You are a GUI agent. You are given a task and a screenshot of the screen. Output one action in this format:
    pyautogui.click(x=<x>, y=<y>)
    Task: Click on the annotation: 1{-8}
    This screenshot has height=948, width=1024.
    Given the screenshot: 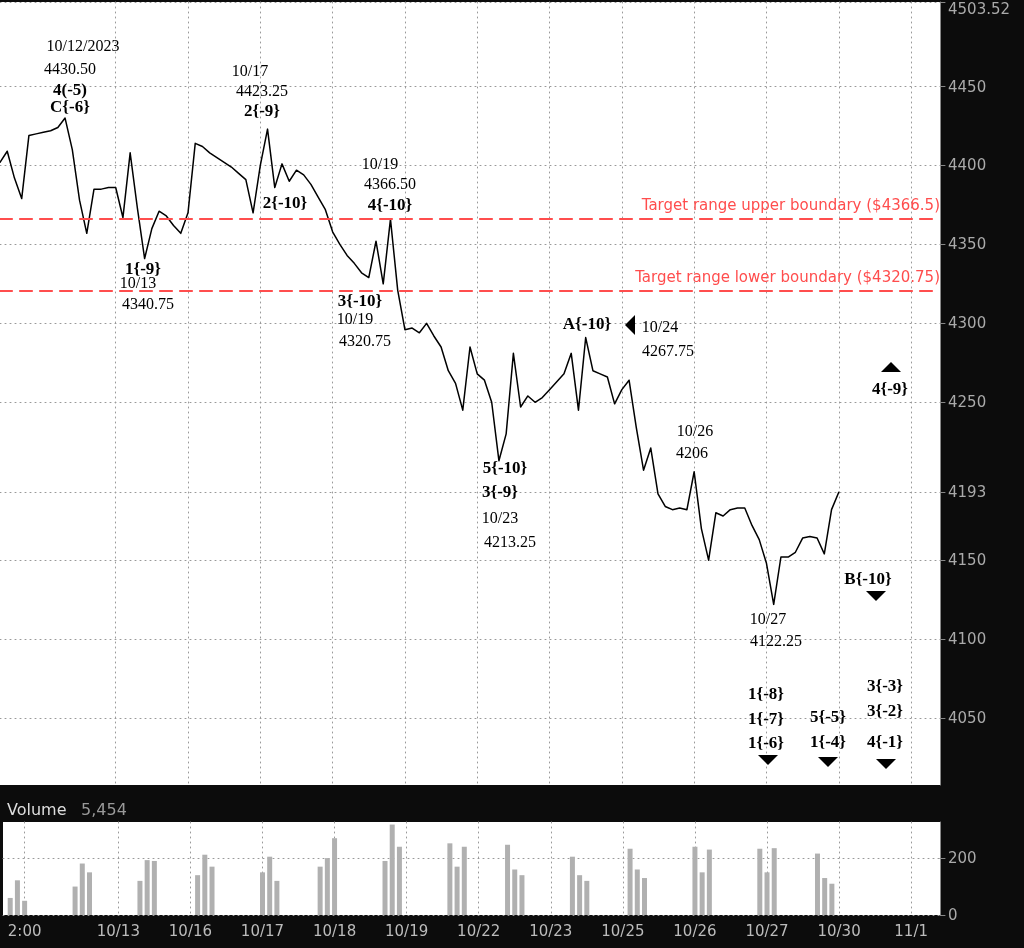 What is the action you would take?
    pyautogui.click(x=766, y=693)
    